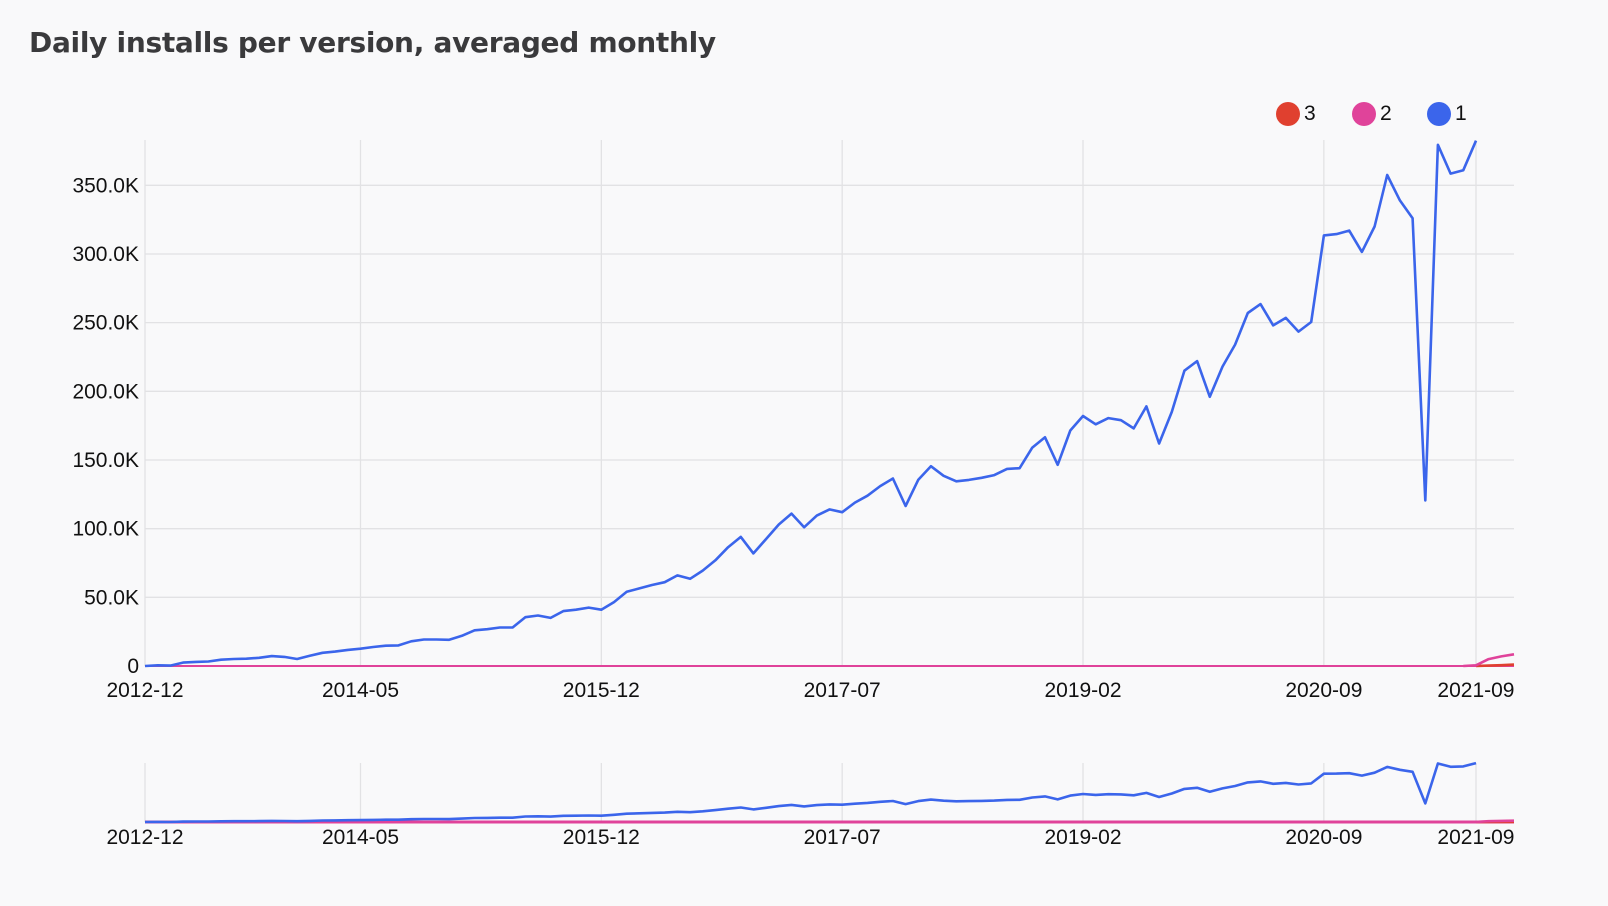 This screenshot has width=1608, height=906. What do you see at coordinates (105, 323) in the screenshot?
I see `y-tick-label: 250.0K` at bounding box center [105, 323].